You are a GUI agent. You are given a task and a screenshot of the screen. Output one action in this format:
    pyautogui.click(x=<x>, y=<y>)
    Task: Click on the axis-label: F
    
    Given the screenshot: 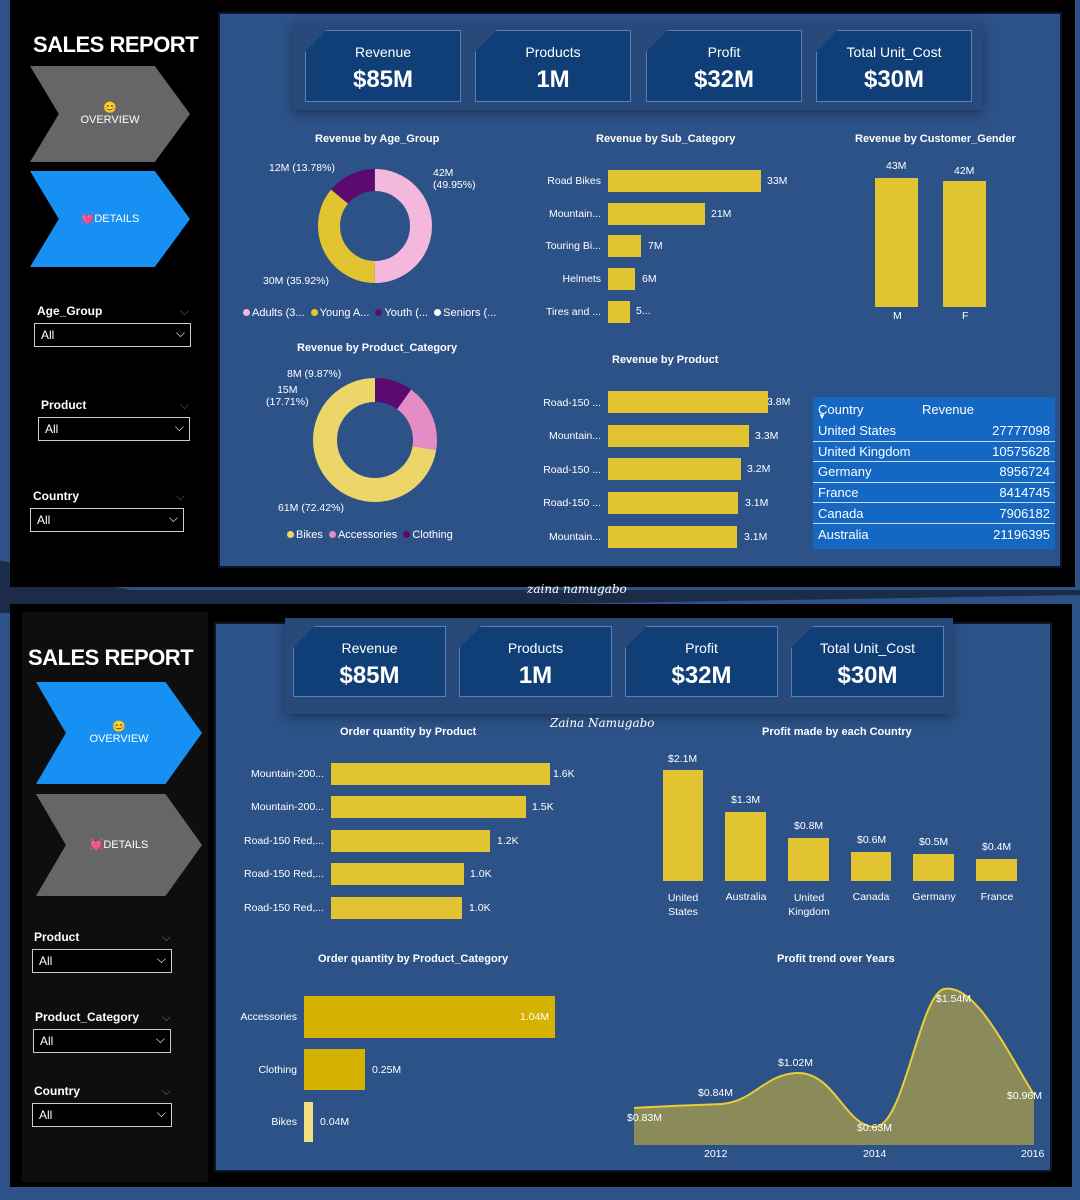 What is the action you would take?
    pyautogui.click(x=965, y=316)
    